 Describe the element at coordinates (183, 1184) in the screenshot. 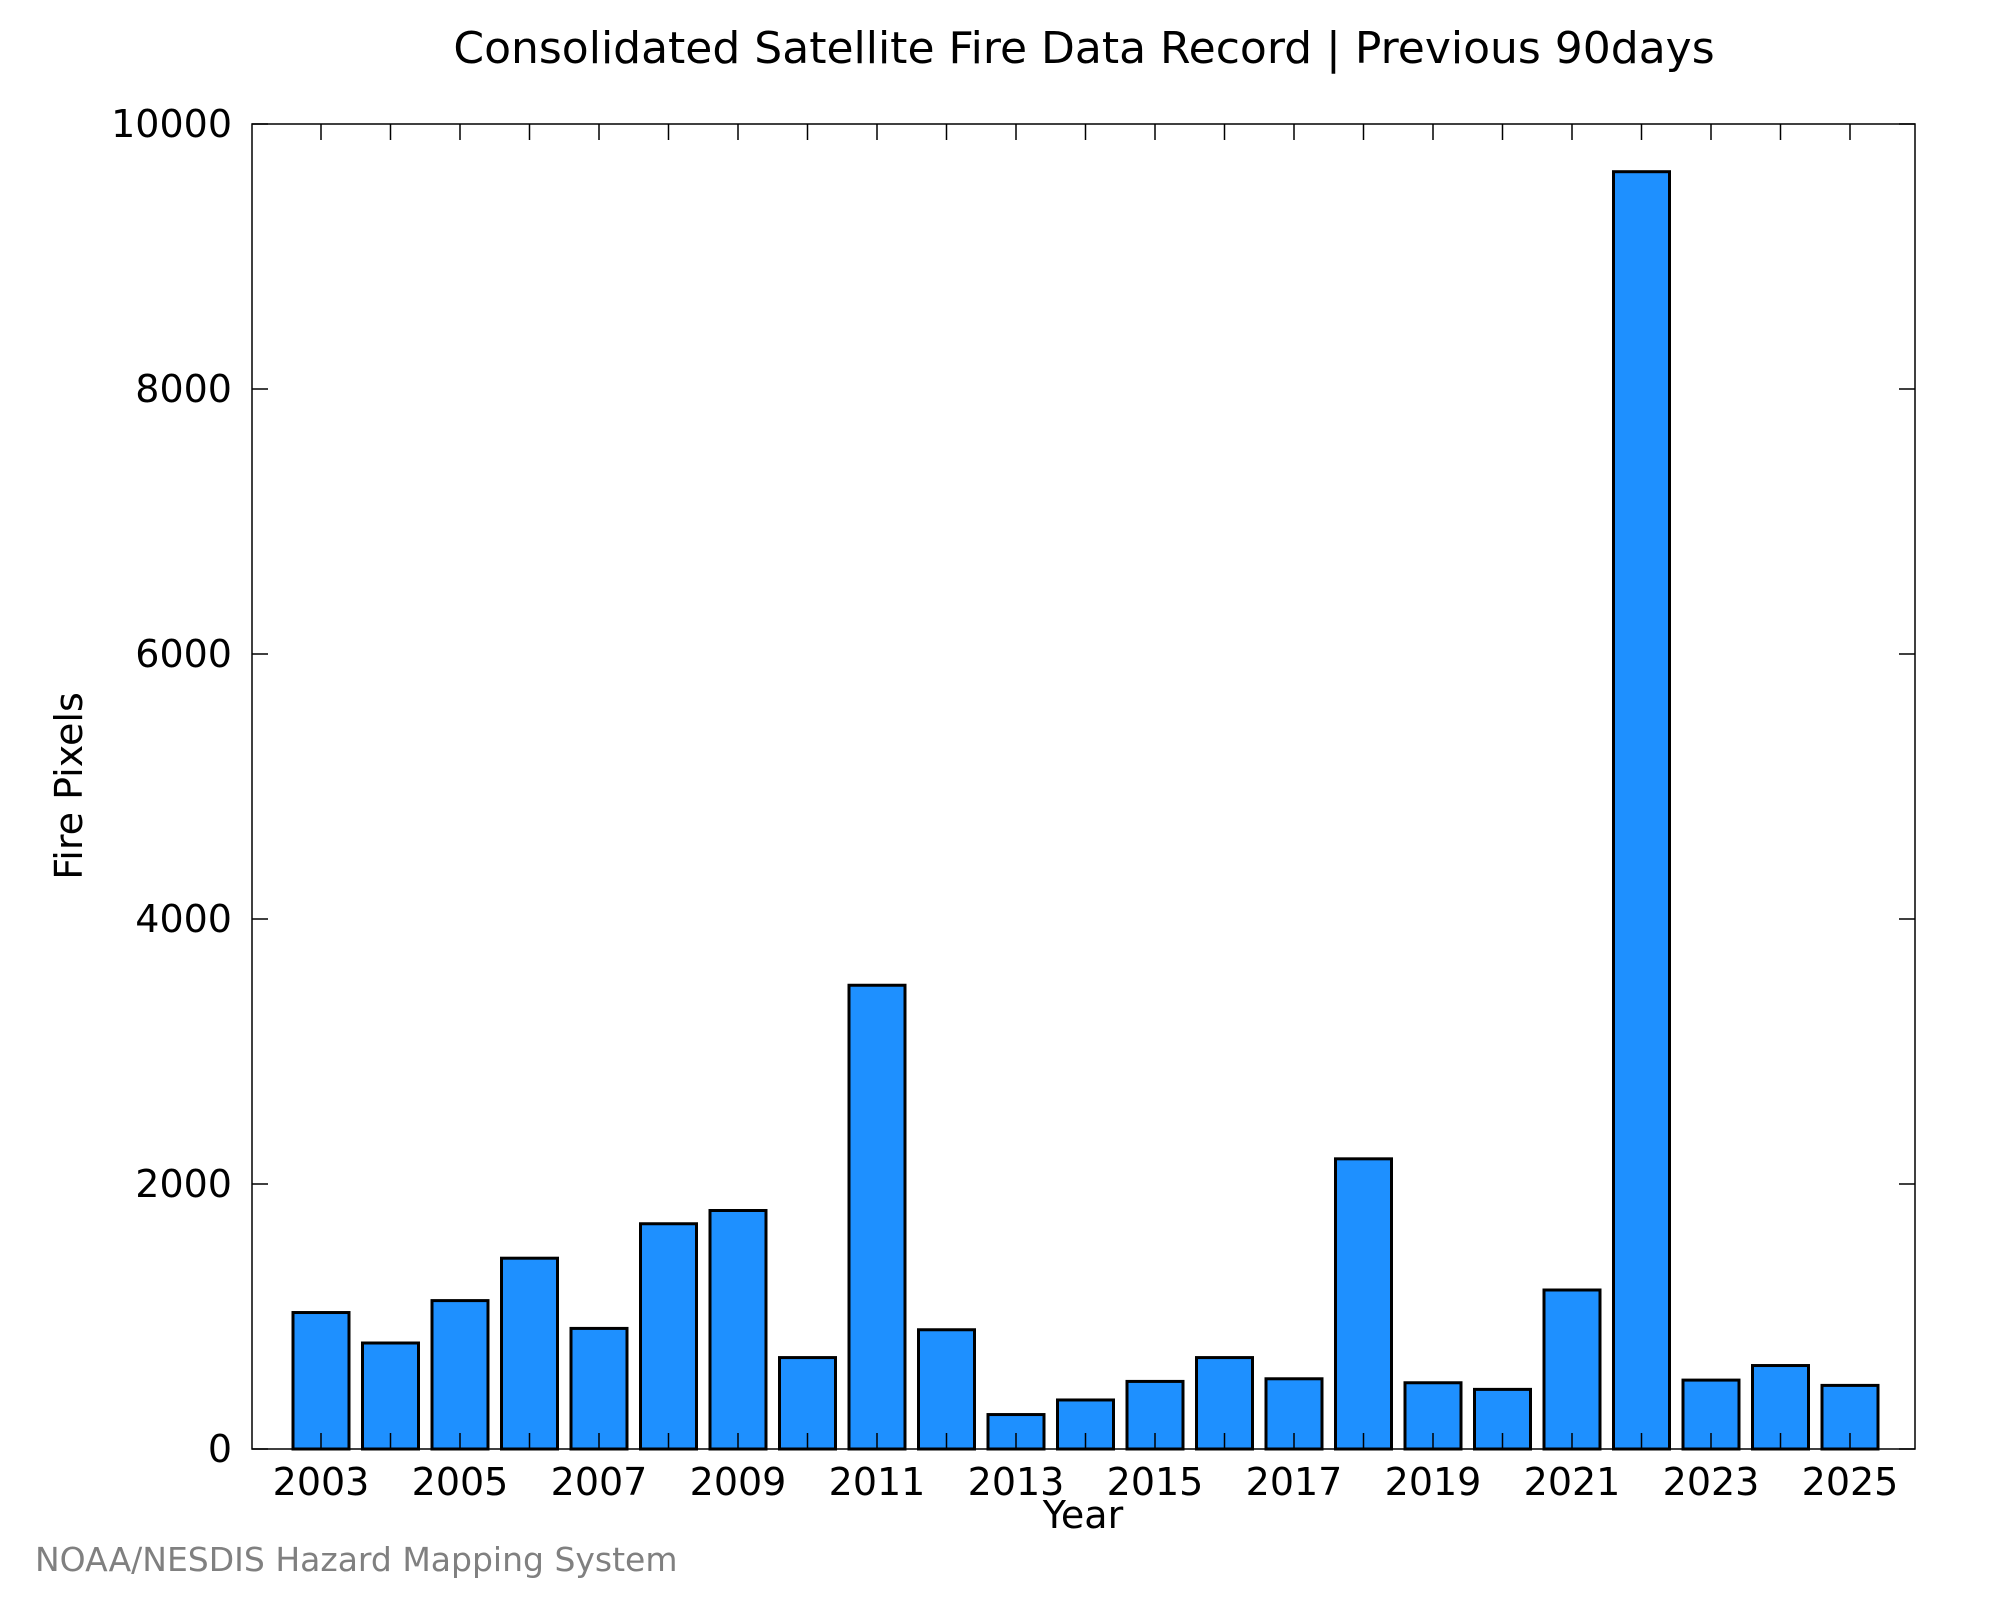

I see `y-tick-label: 2000` at that location.